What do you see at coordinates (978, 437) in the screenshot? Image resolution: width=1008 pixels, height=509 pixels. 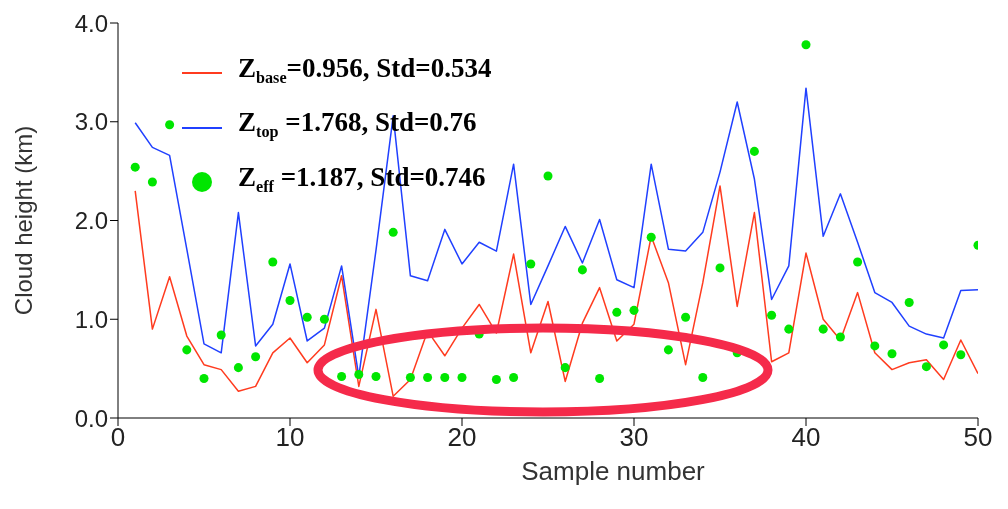 I see `x-tick-label: 50` at bounding box center [978, 437].